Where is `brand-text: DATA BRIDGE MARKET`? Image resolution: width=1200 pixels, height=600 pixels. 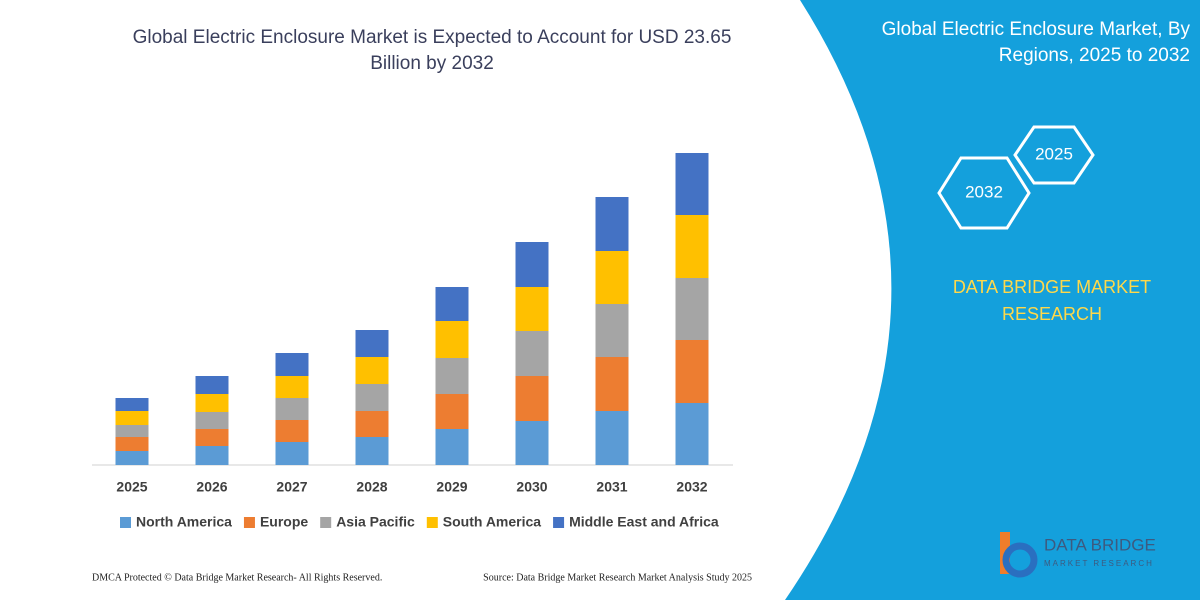 brand-text: DATA BRIDGE MARKET is located at coordinates (1052, 287).